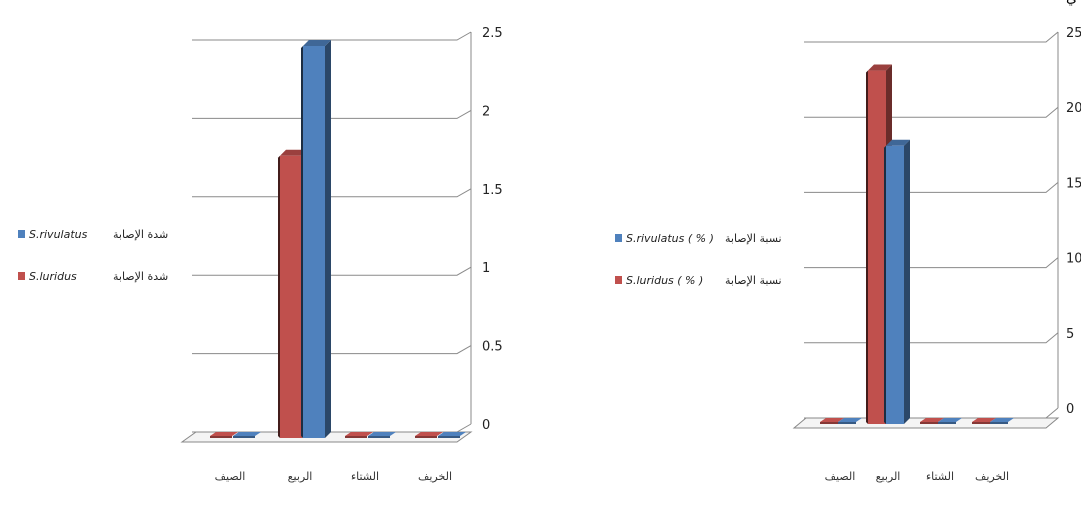 The width and height of the screenshot is (1081, 510). Describe the element at coordinates (486, 268) in the screenshot. I see `y-tick-label: 1` at that location.